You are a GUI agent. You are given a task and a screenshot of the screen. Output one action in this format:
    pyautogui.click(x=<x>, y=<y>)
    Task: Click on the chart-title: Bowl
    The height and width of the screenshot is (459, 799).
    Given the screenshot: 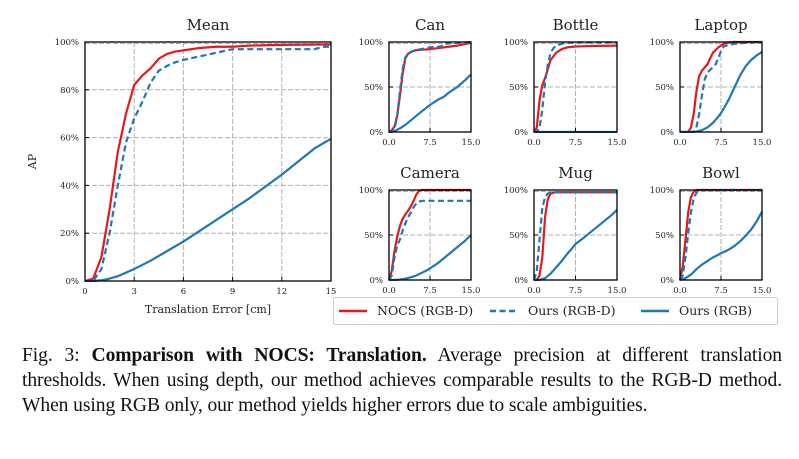 What is the action you would take?
    pyautogui.click(x=721, y=173)
    